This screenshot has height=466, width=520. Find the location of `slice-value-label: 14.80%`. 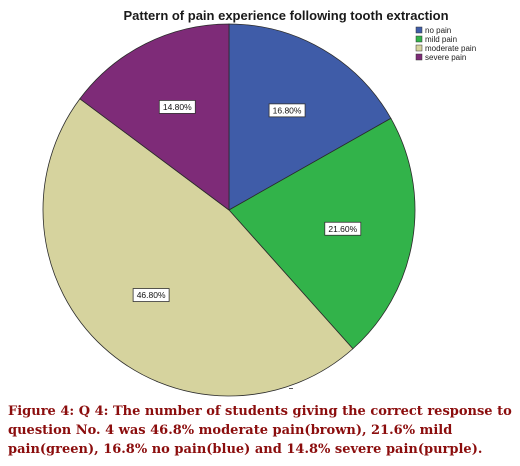

slice-value-label: 14.80% is located at coordinates (177, 107).